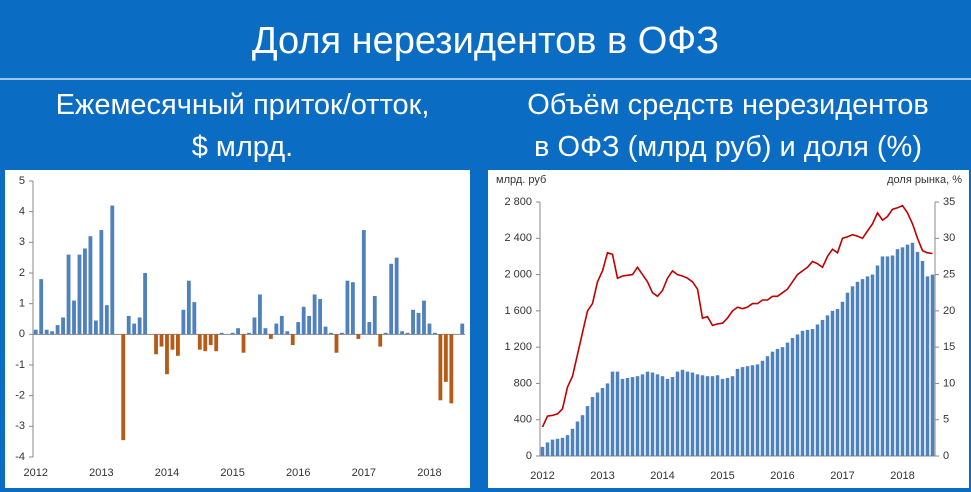  I want to click on y-tick-label: 400, so click(523, 420).